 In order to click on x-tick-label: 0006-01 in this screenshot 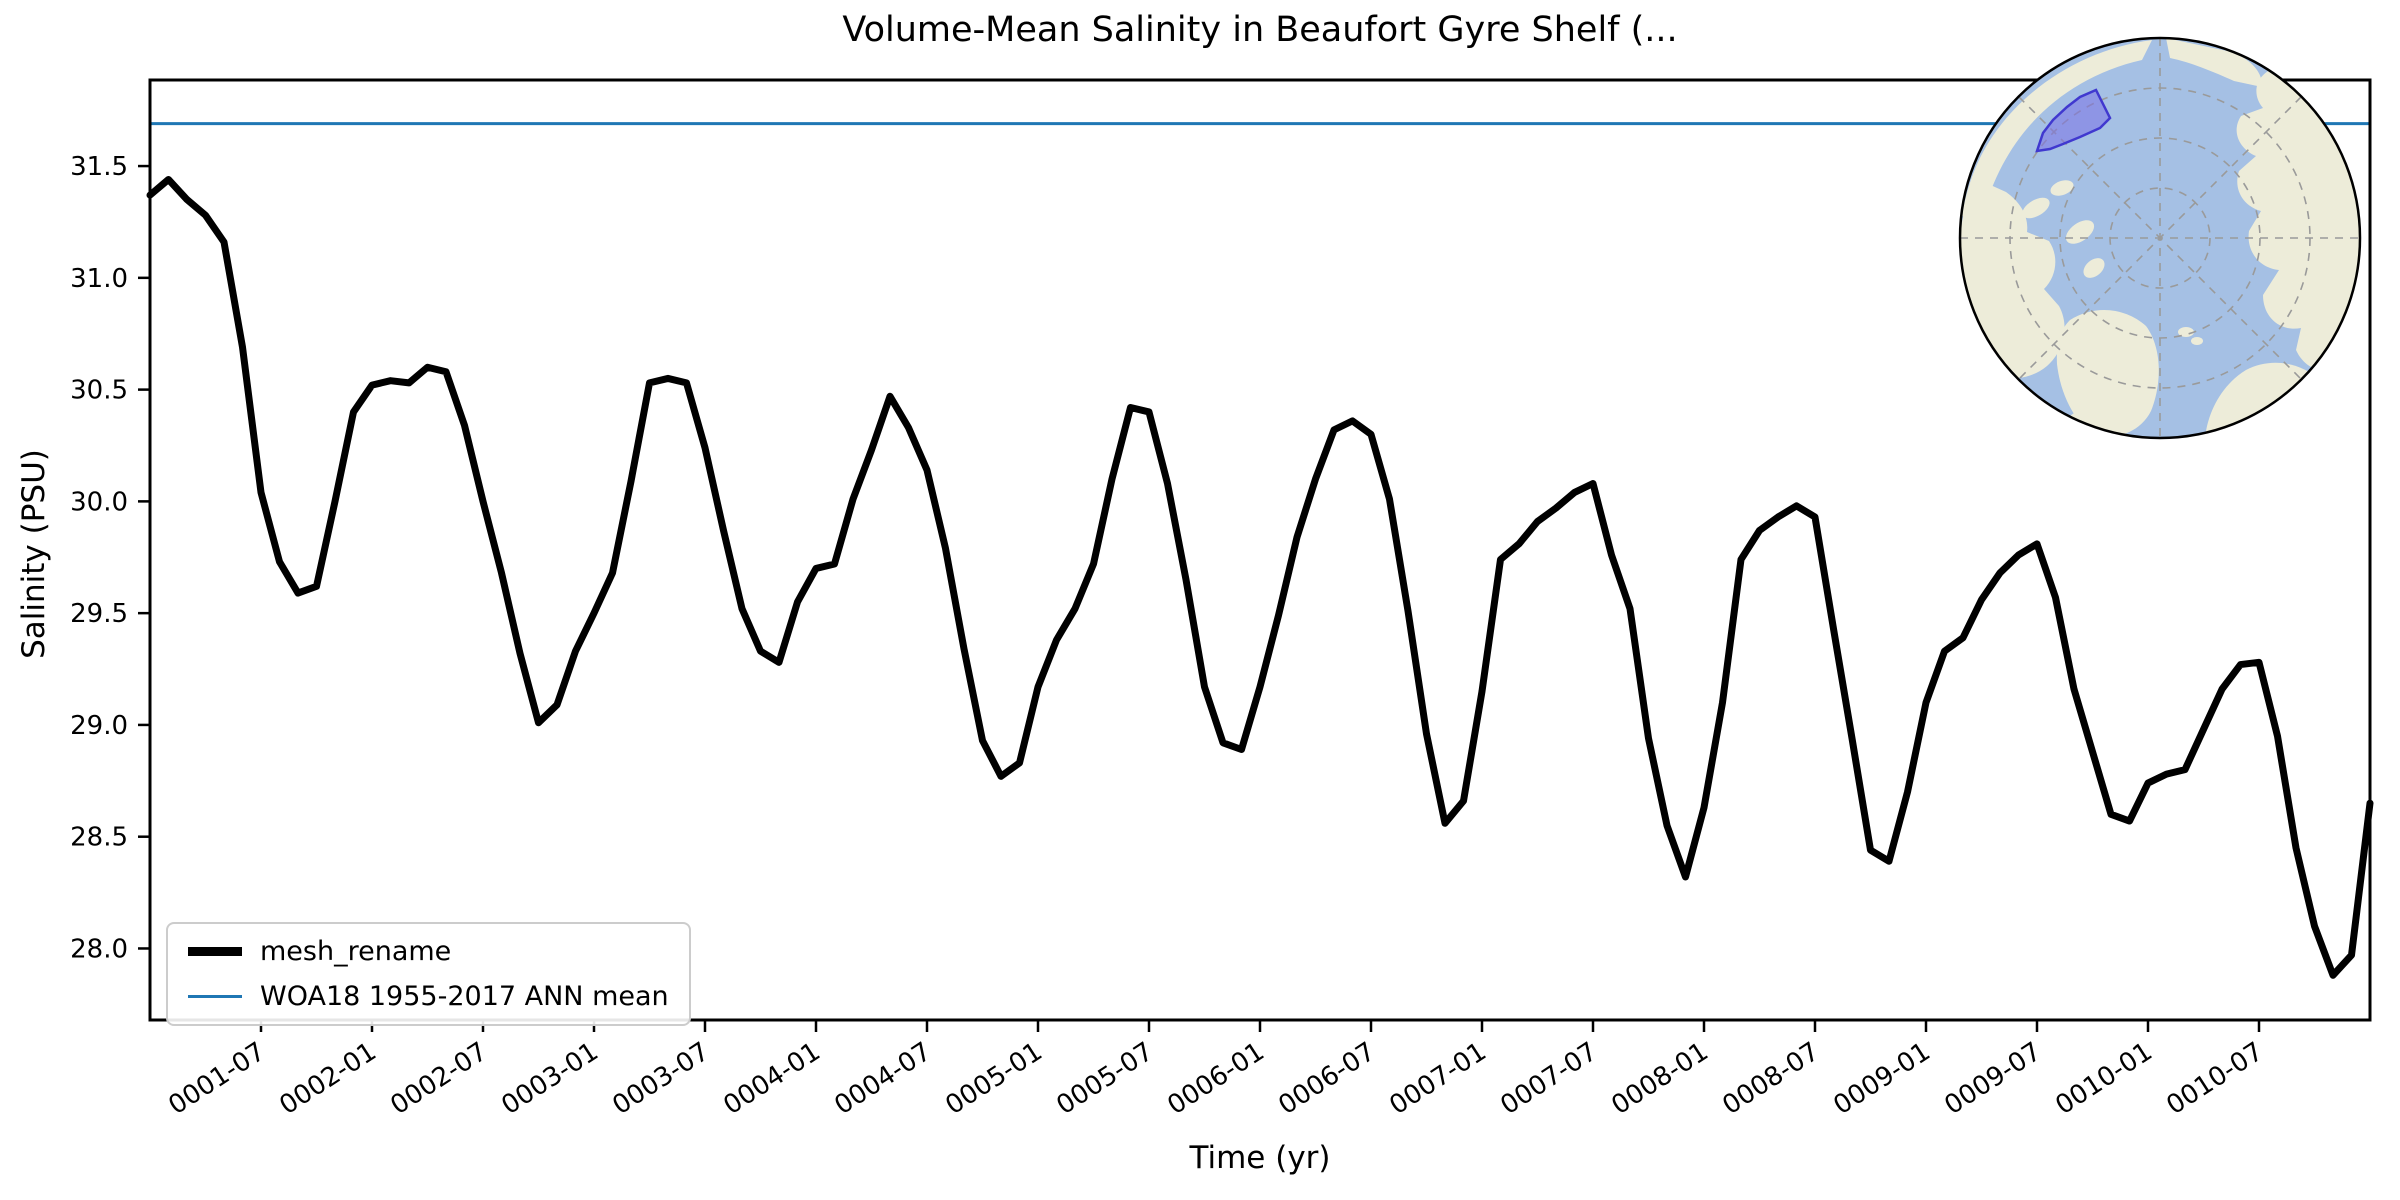, I will do `click(1215, 1079)`.